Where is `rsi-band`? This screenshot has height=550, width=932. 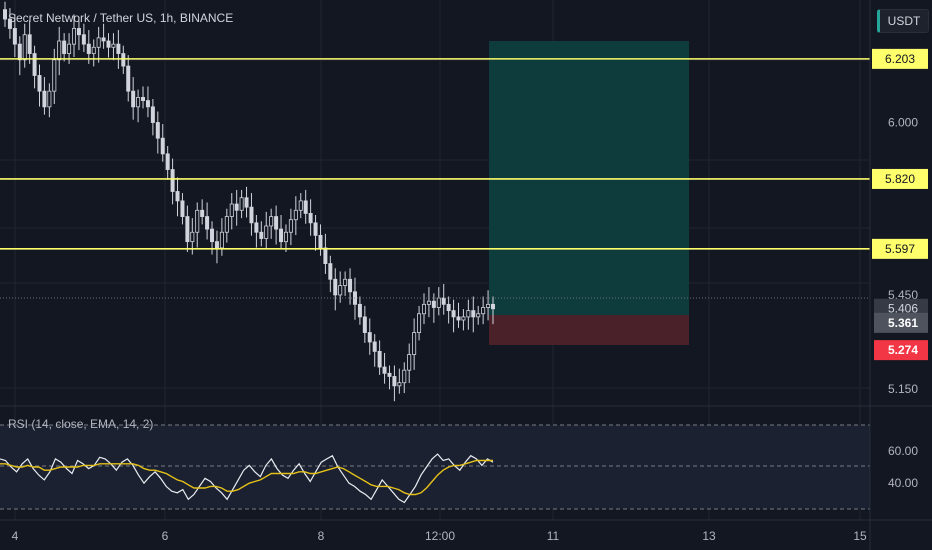
rsi-band is located at coordinates (435, 467).